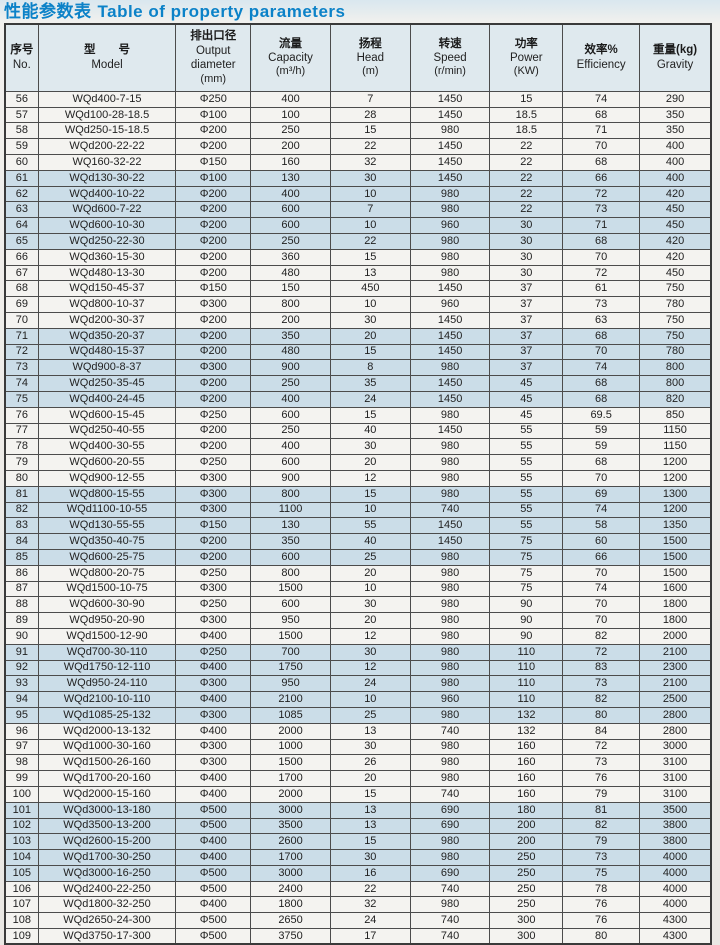  Describe the element at coordinates (601, 273) in the screenshot. I see `cell-efficiency: 72` at that location.